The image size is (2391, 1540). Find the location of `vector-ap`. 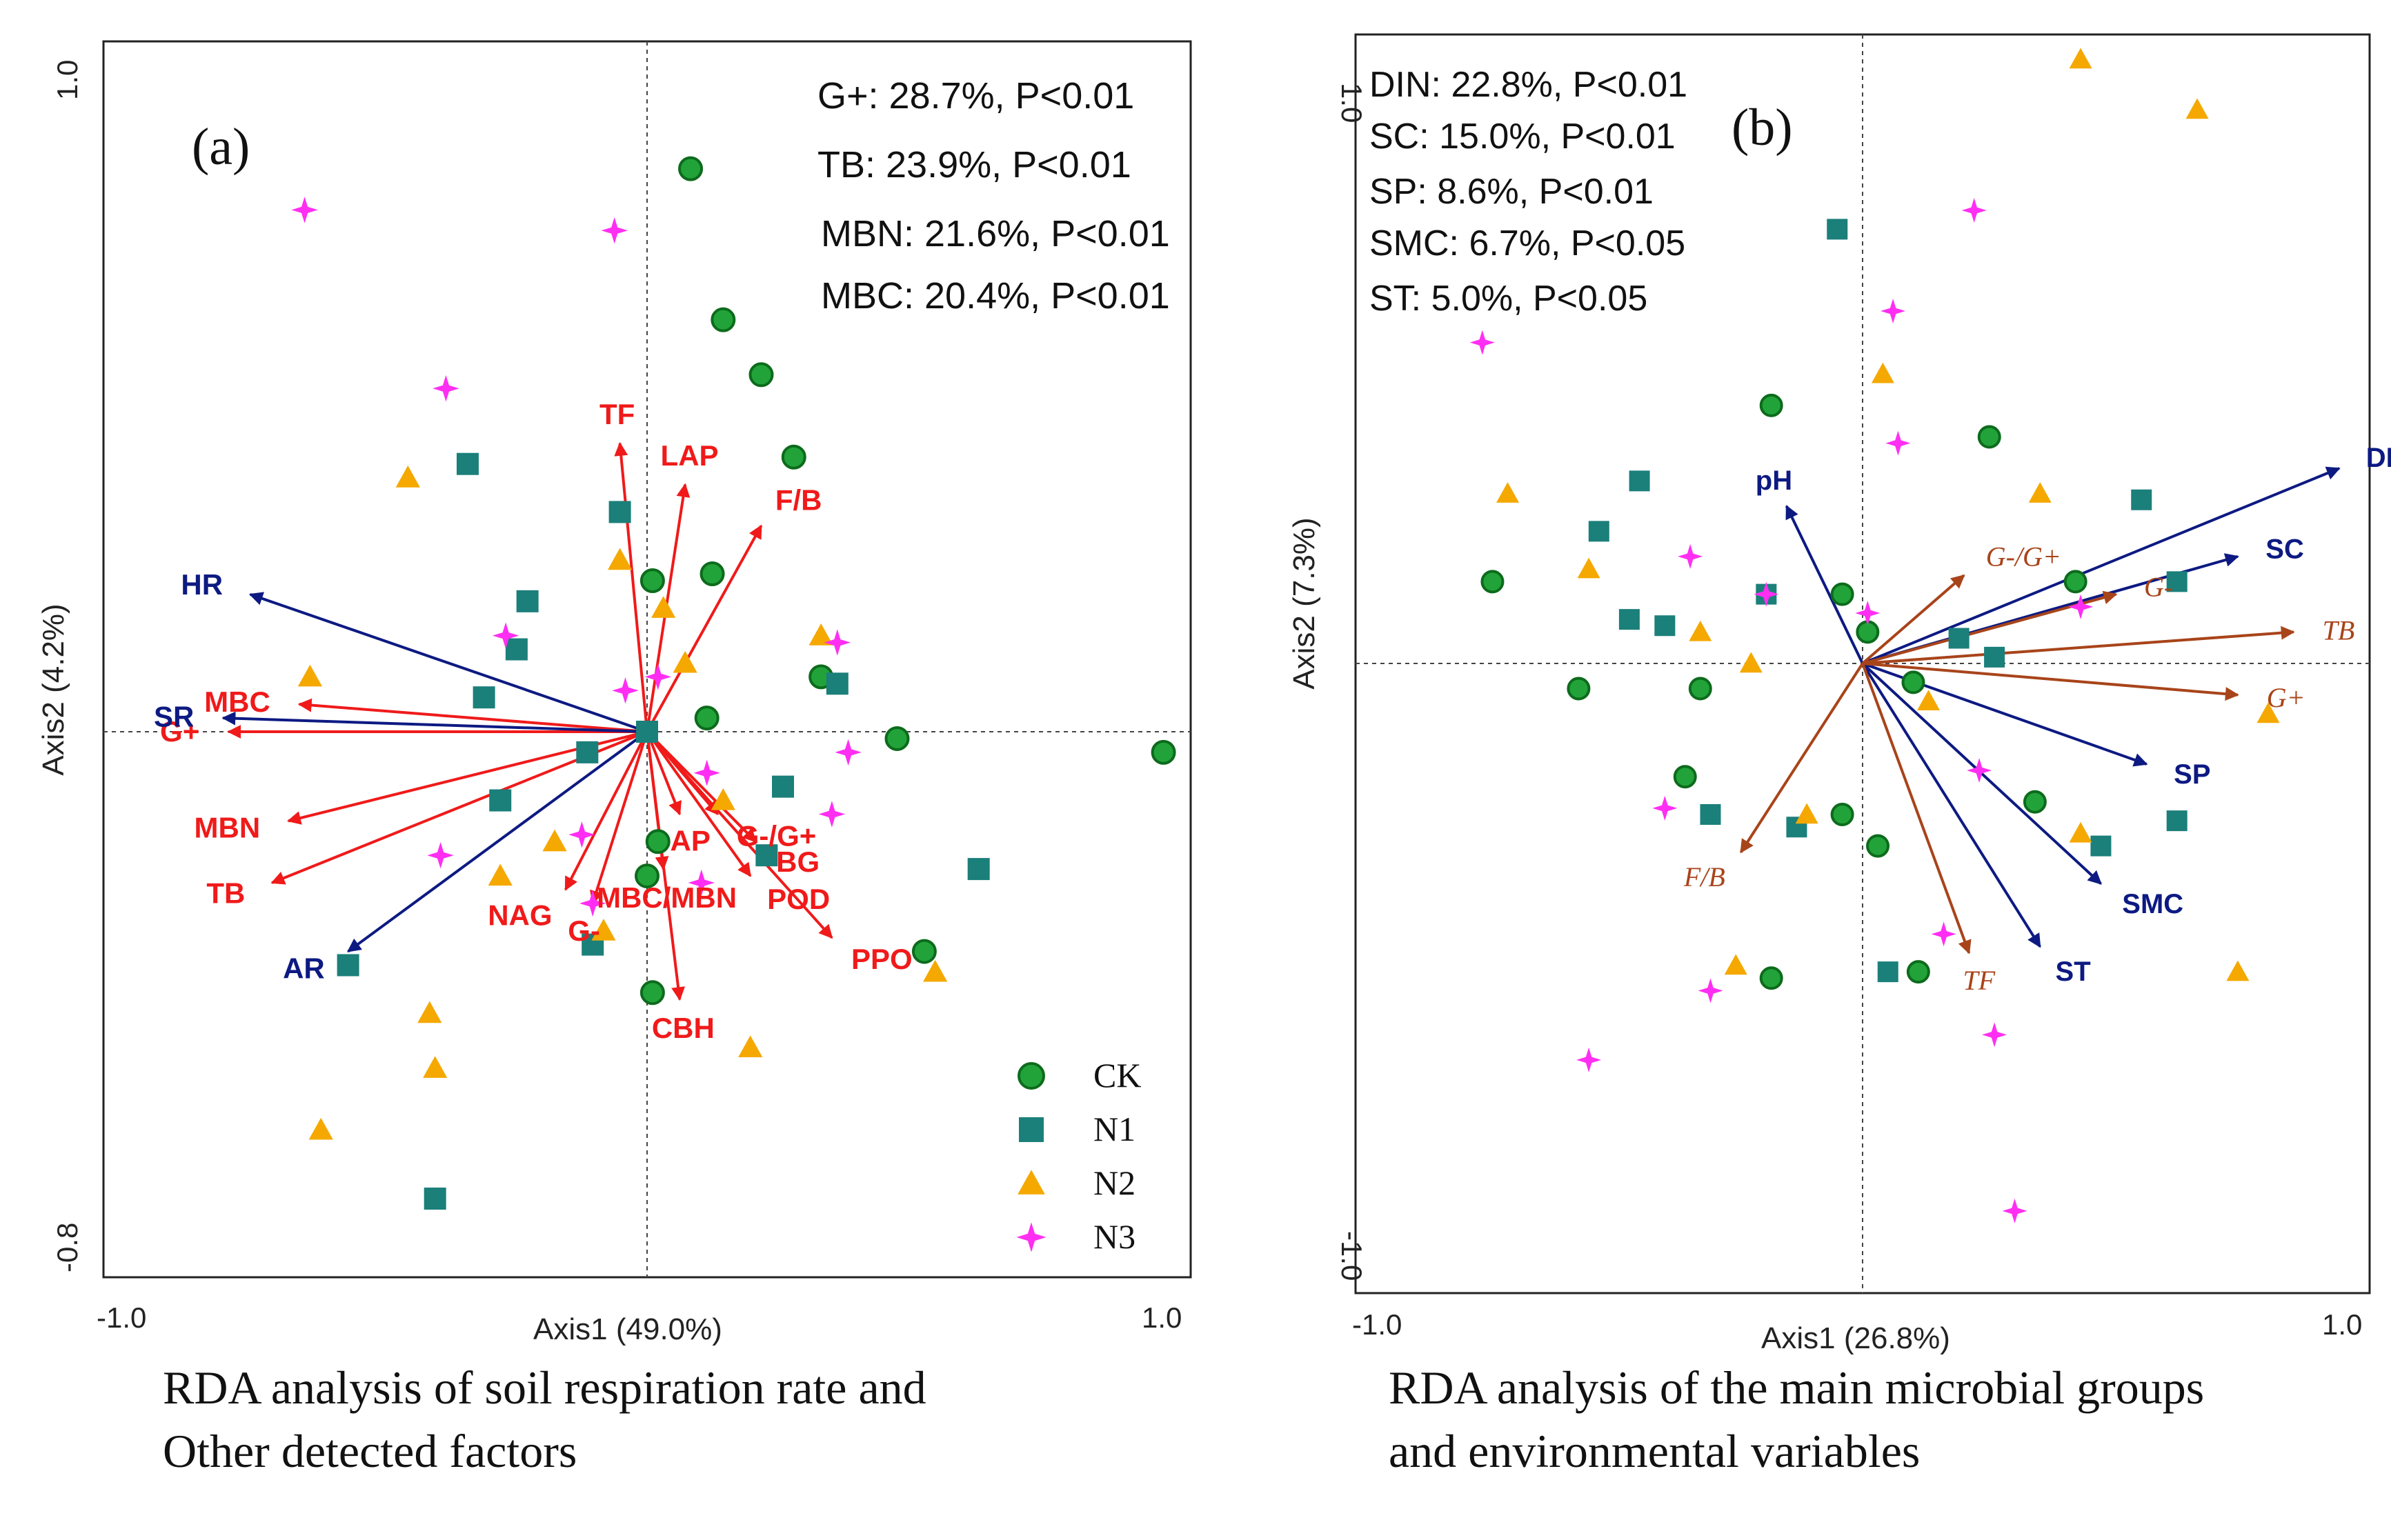

vector-ap is located at coordinates (664, 774).